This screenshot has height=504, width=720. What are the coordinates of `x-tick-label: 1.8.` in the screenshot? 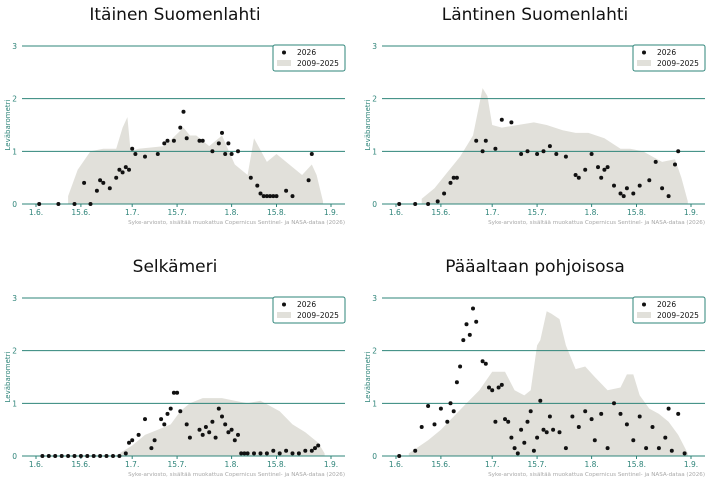 It's located at (231, 212).